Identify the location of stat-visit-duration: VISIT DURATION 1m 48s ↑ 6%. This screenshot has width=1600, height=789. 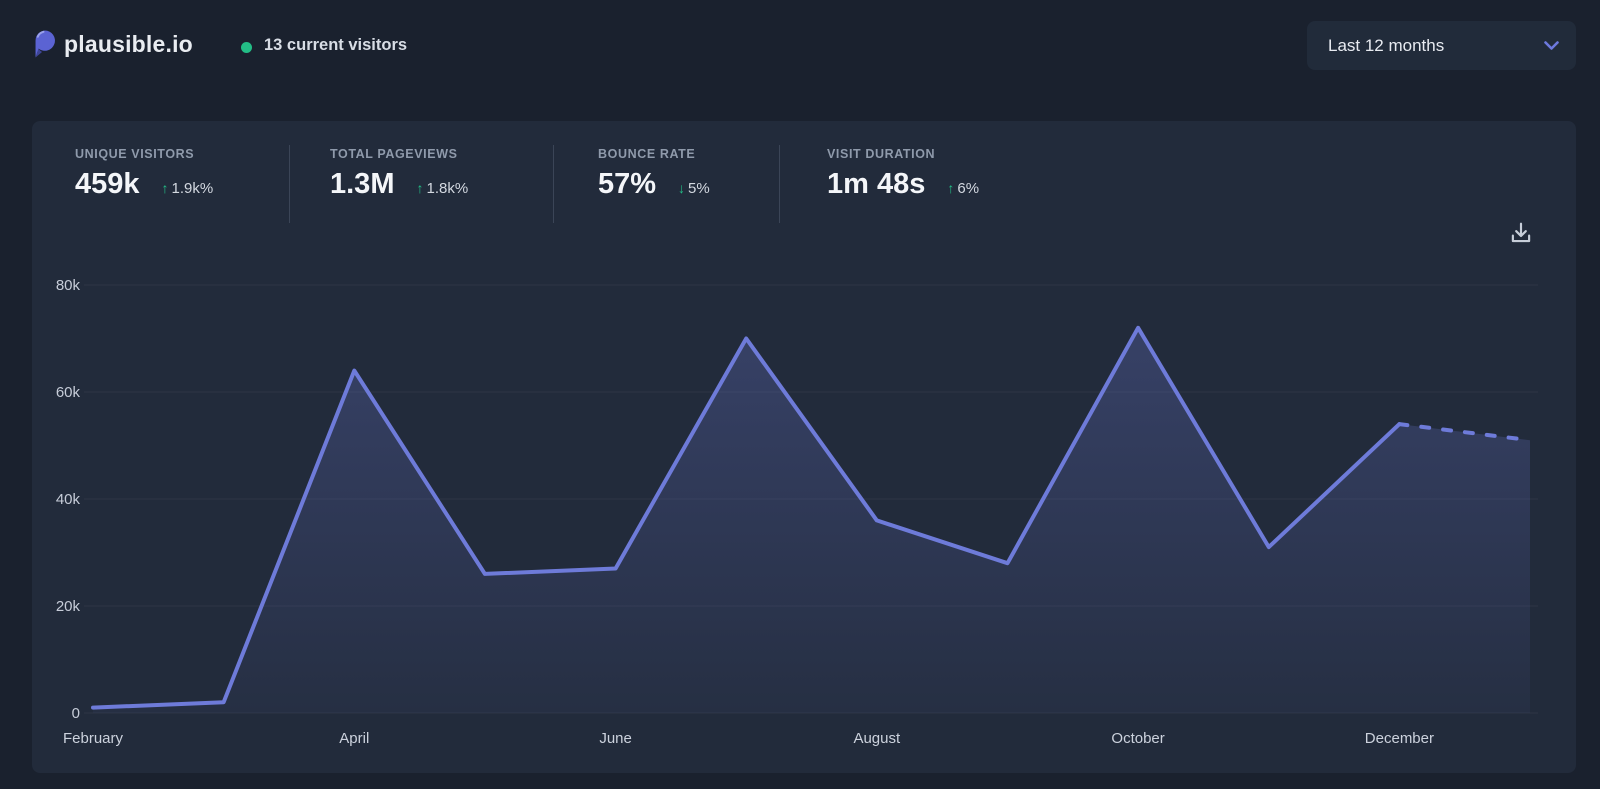
(903, 174).